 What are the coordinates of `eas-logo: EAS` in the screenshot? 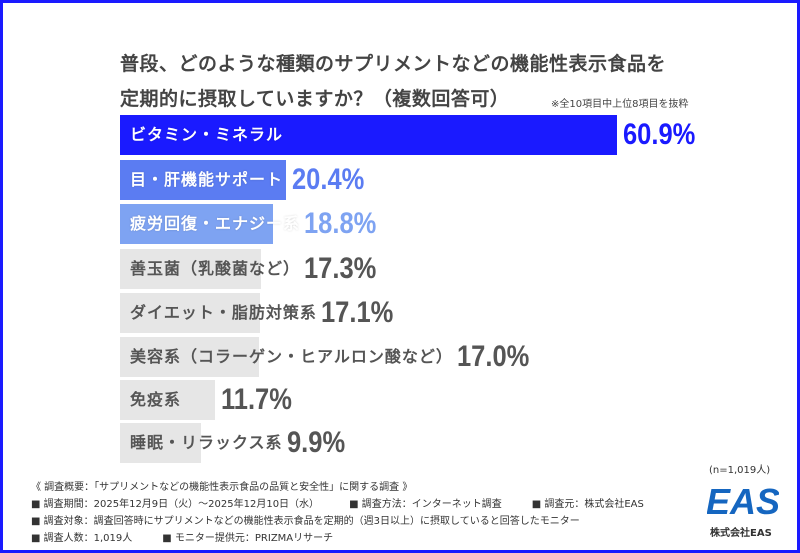 It's located at (743, 501).